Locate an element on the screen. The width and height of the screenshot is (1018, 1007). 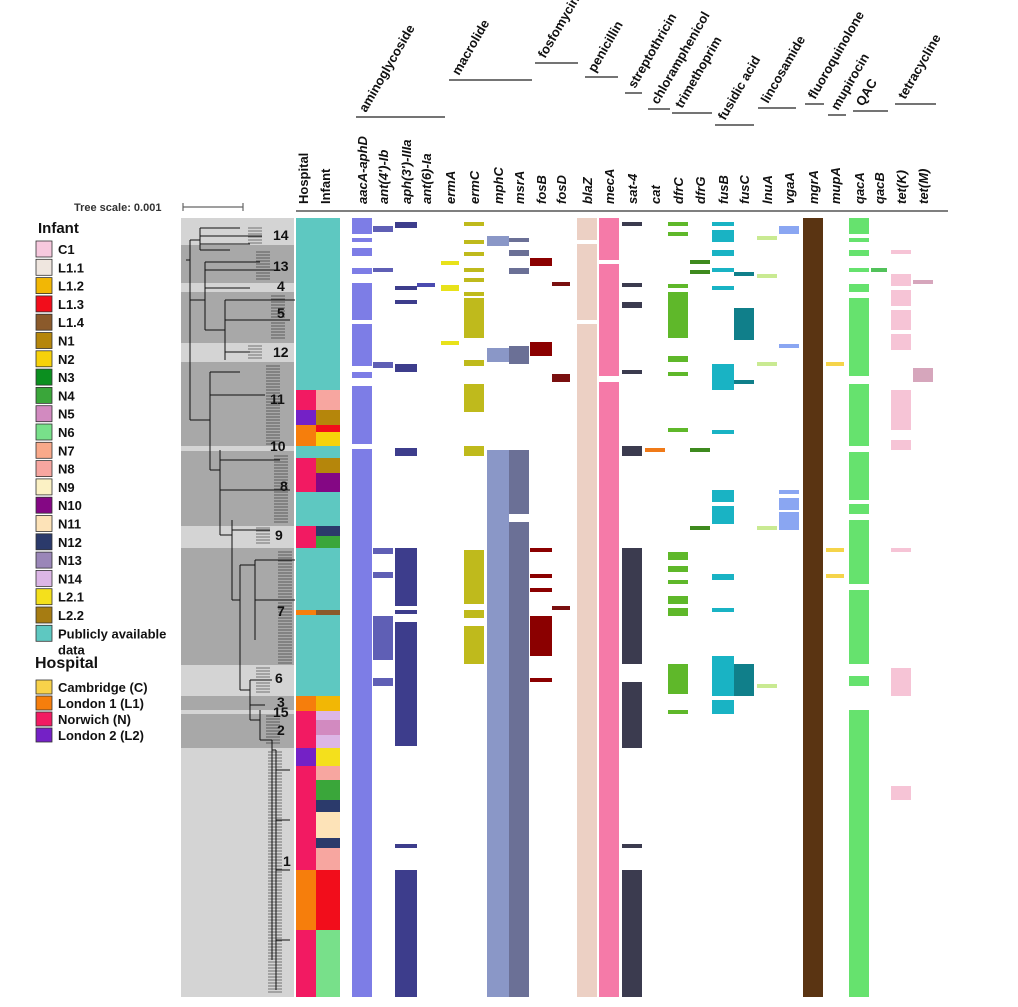
clade-label: 4 is located at coordinates (281, 286).